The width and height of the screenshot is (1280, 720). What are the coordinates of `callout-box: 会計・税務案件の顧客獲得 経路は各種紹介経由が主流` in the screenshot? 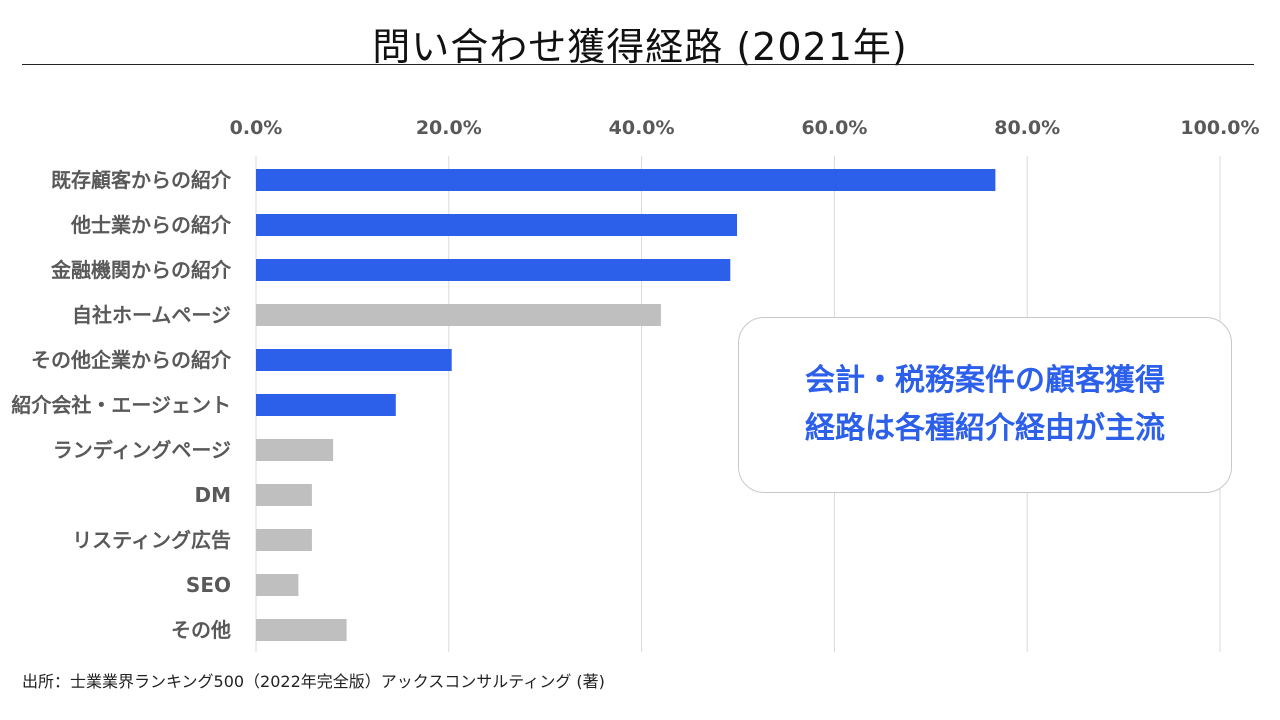 It's located at (985, 405).